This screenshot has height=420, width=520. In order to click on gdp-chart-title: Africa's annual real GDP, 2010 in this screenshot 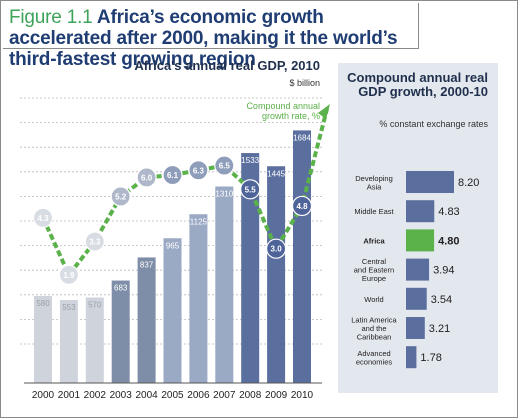, I will do `click(227, 65)`.